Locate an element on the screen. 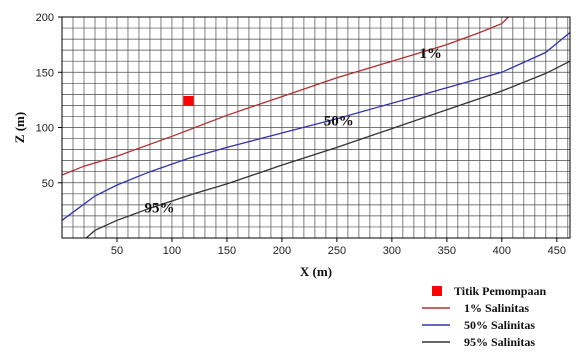 The height and width of the screenshot is (353, 578). pumping-point-marker is located at coordinates (188, 100).